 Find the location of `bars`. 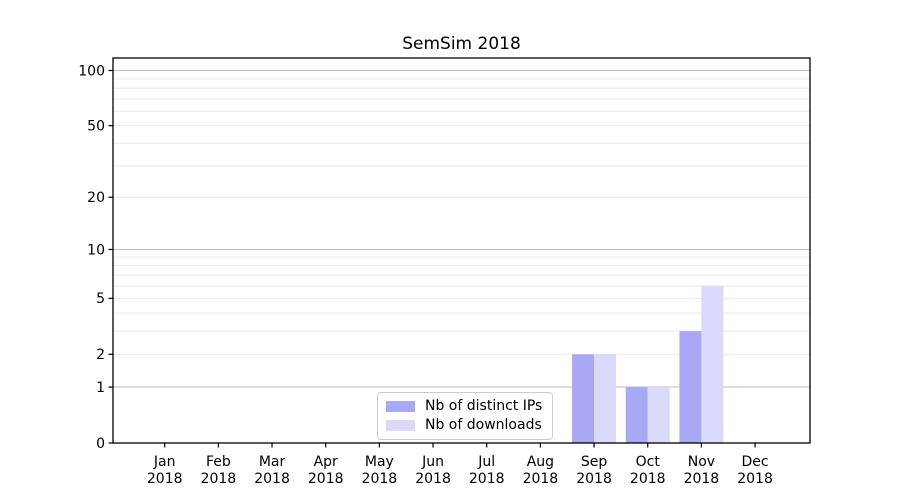

bars is located at coordinates (648, 364).